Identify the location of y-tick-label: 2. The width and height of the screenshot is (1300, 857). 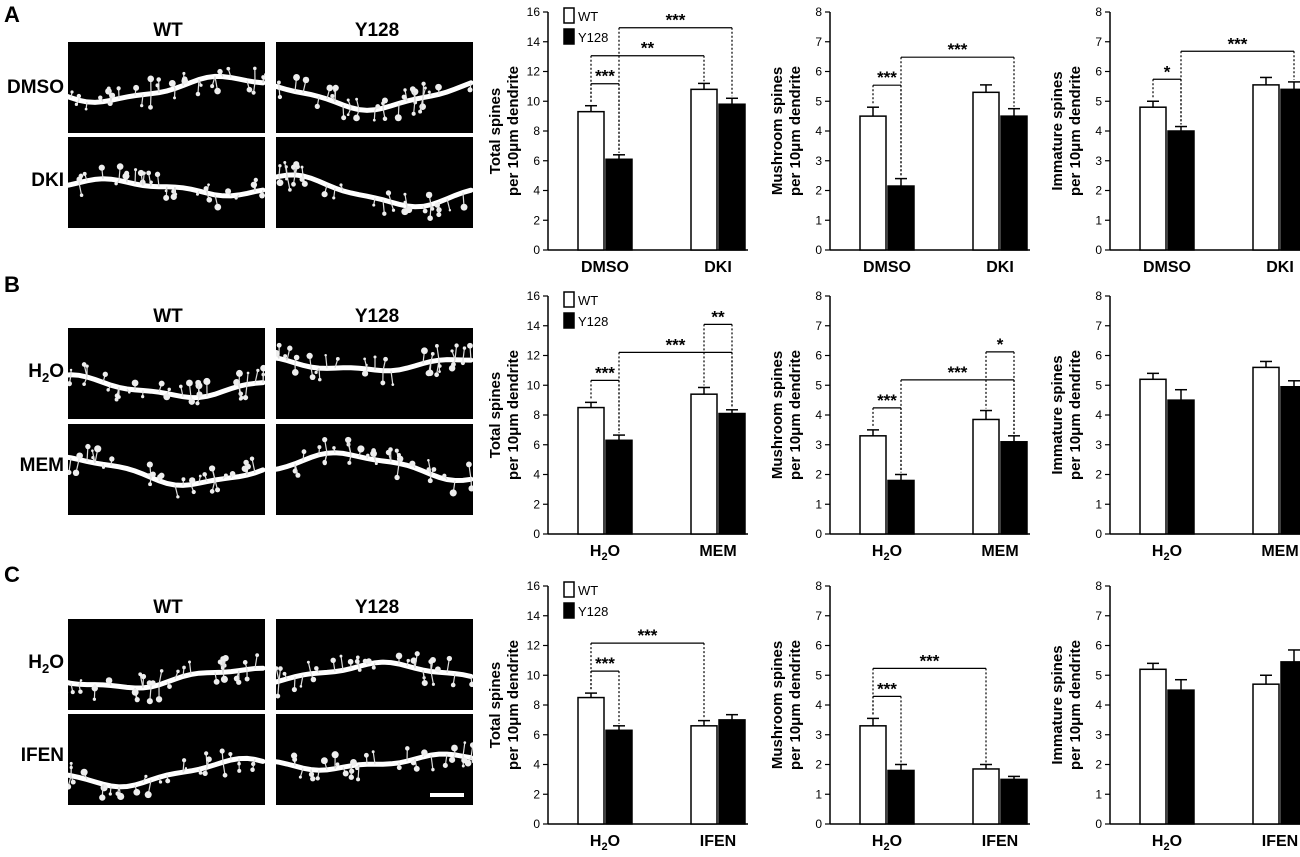
(818, 765).